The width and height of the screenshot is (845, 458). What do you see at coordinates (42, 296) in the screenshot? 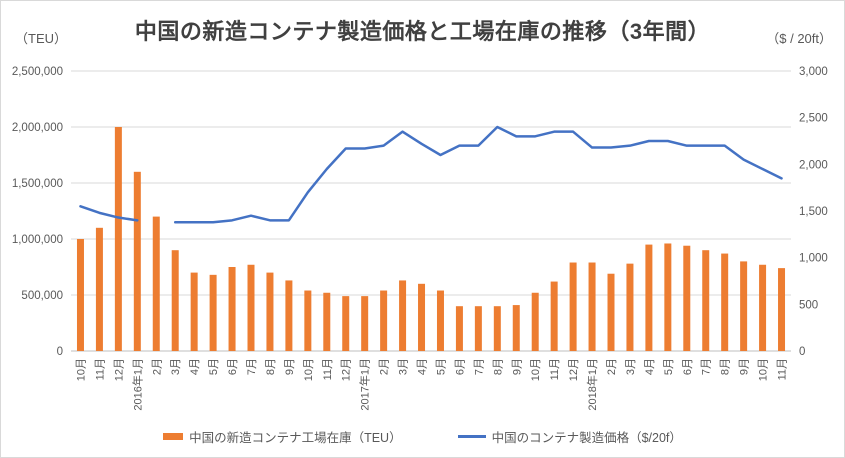
I see `y-axis-left-tick-label: 500,000` at bounding box center [42, 296].